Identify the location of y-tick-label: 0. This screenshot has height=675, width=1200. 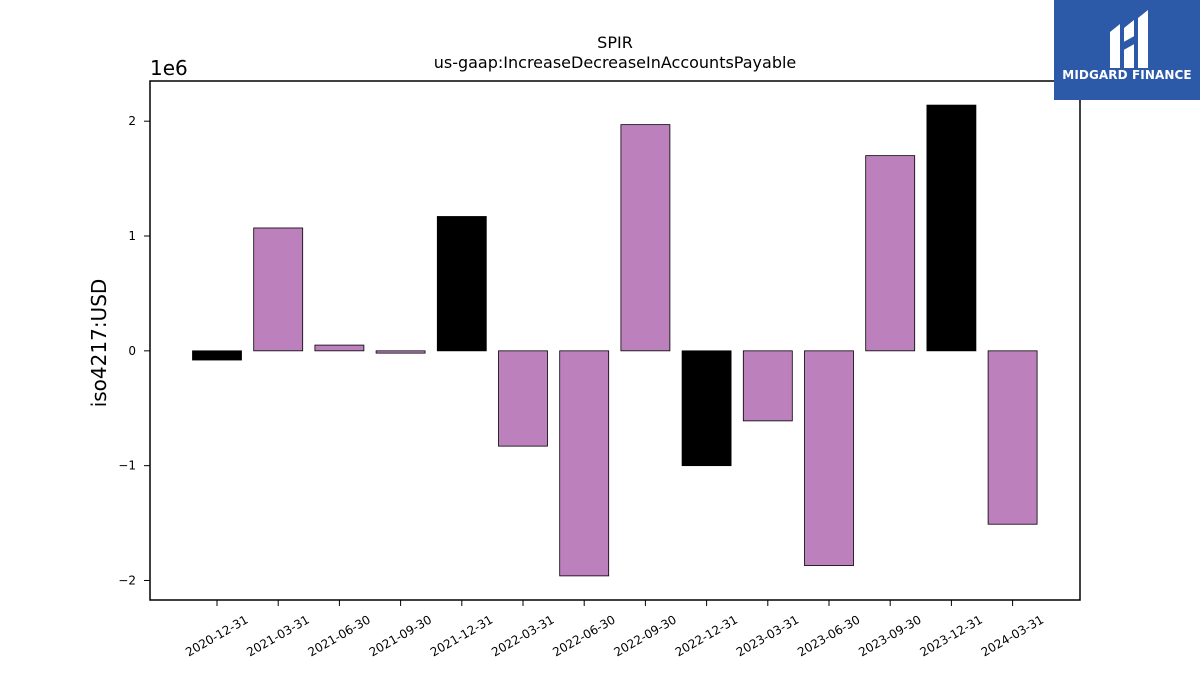
(132, 351).